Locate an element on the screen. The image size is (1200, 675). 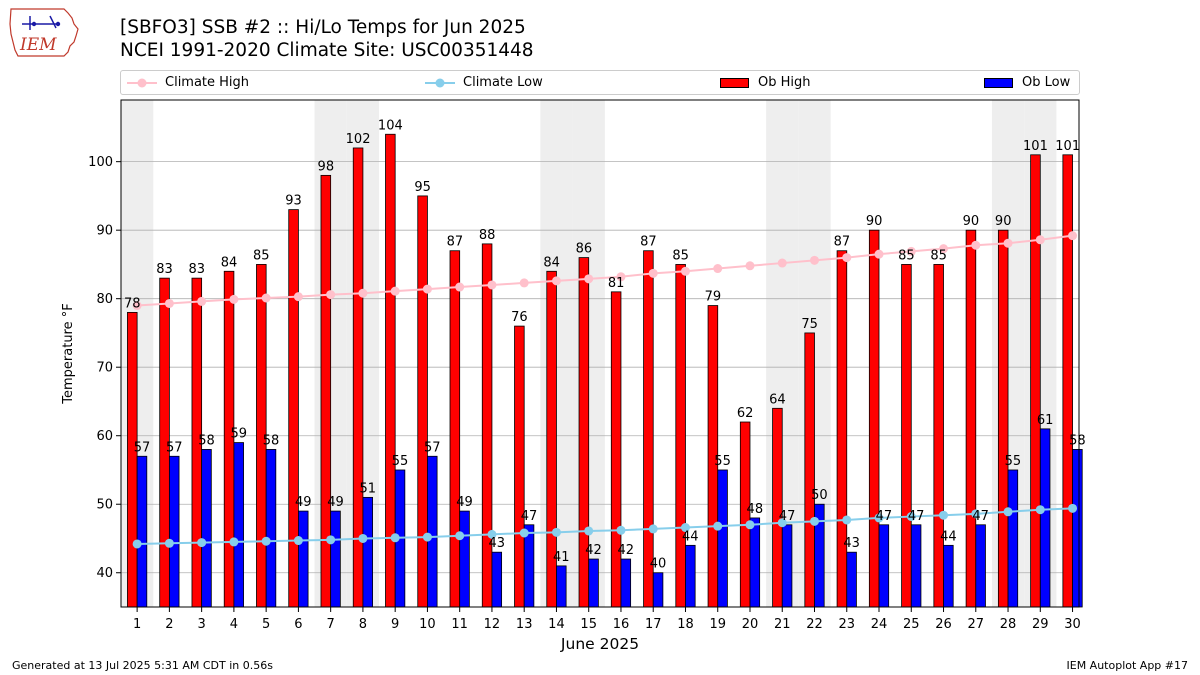
iem-logo: IEM is located at coordinates (44, 32).